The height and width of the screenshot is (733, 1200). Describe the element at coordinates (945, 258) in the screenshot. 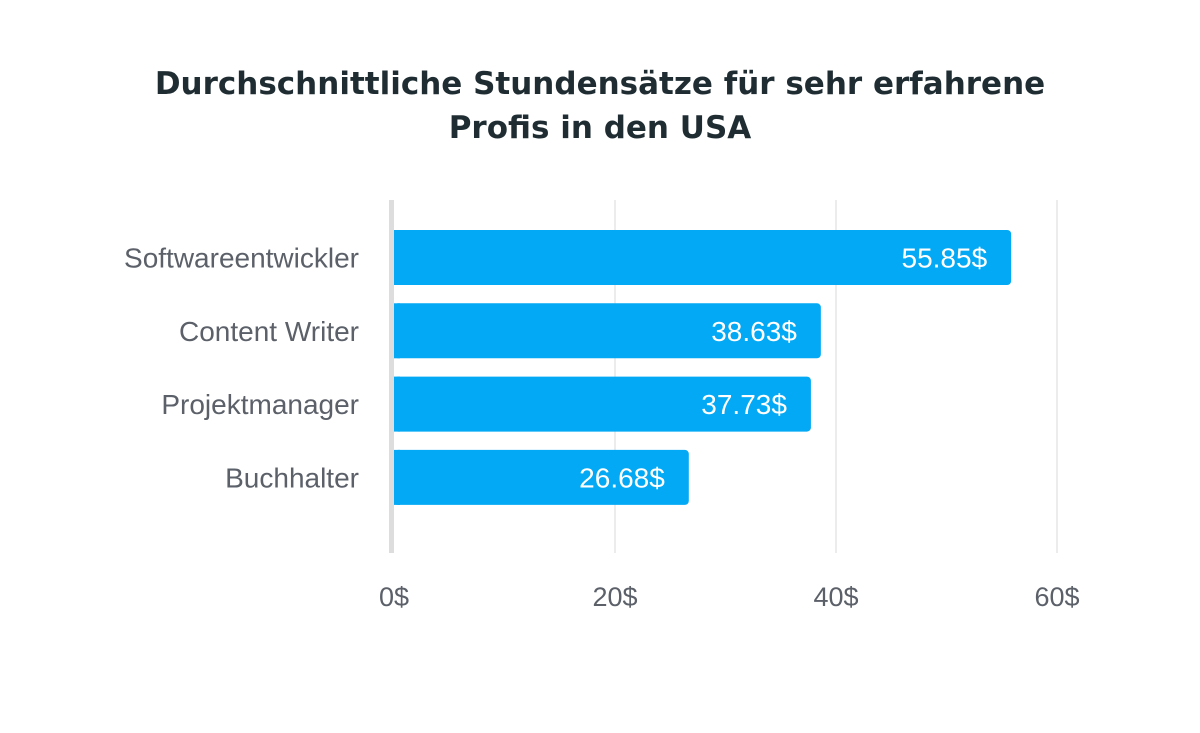

I see `bar-value-label-1: 55.85$` at that location.